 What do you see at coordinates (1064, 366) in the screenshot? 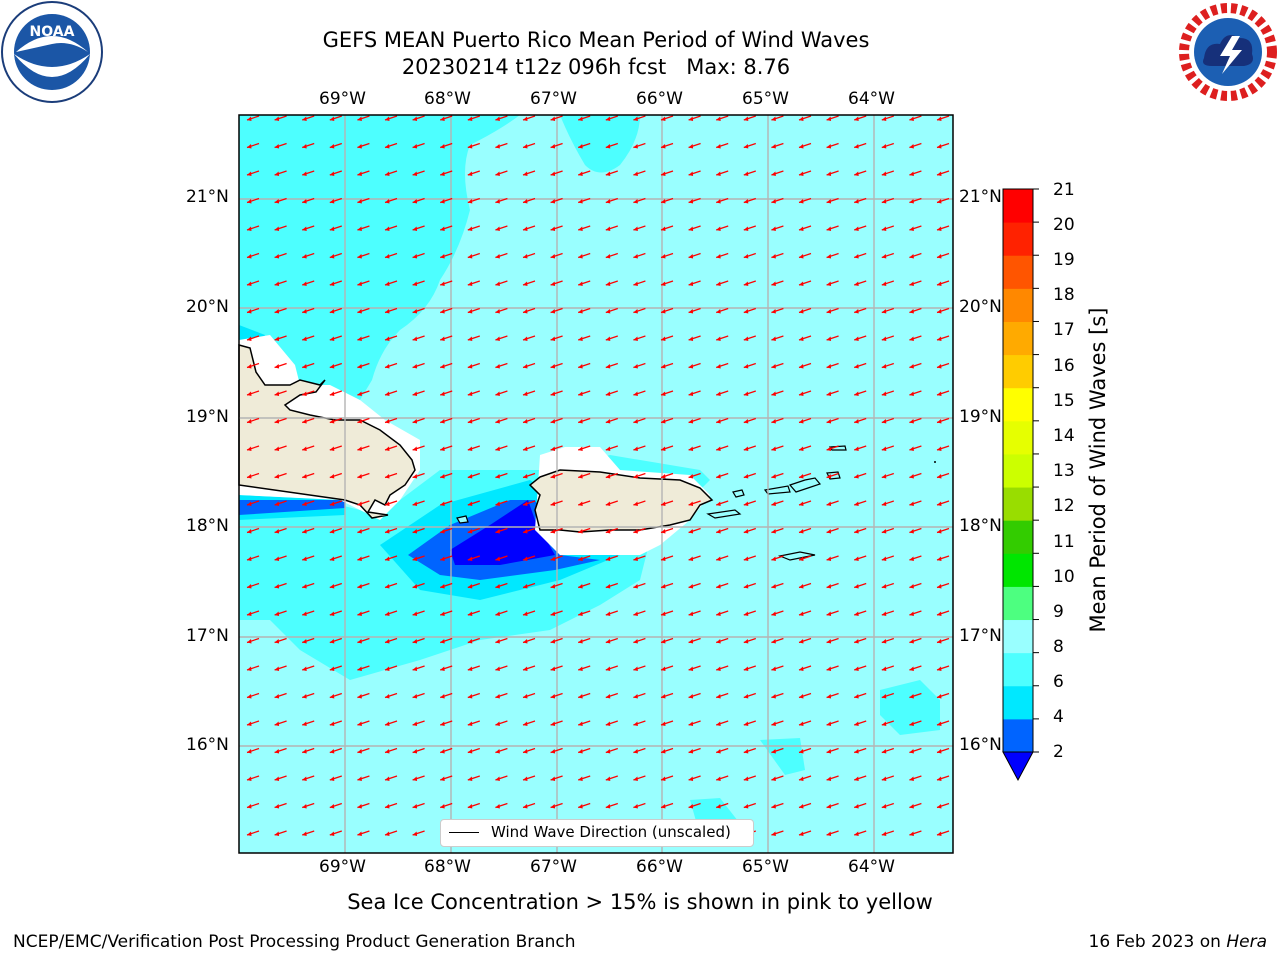
I see `colorbar-tick: 16` at bounding box center [1064, 366].